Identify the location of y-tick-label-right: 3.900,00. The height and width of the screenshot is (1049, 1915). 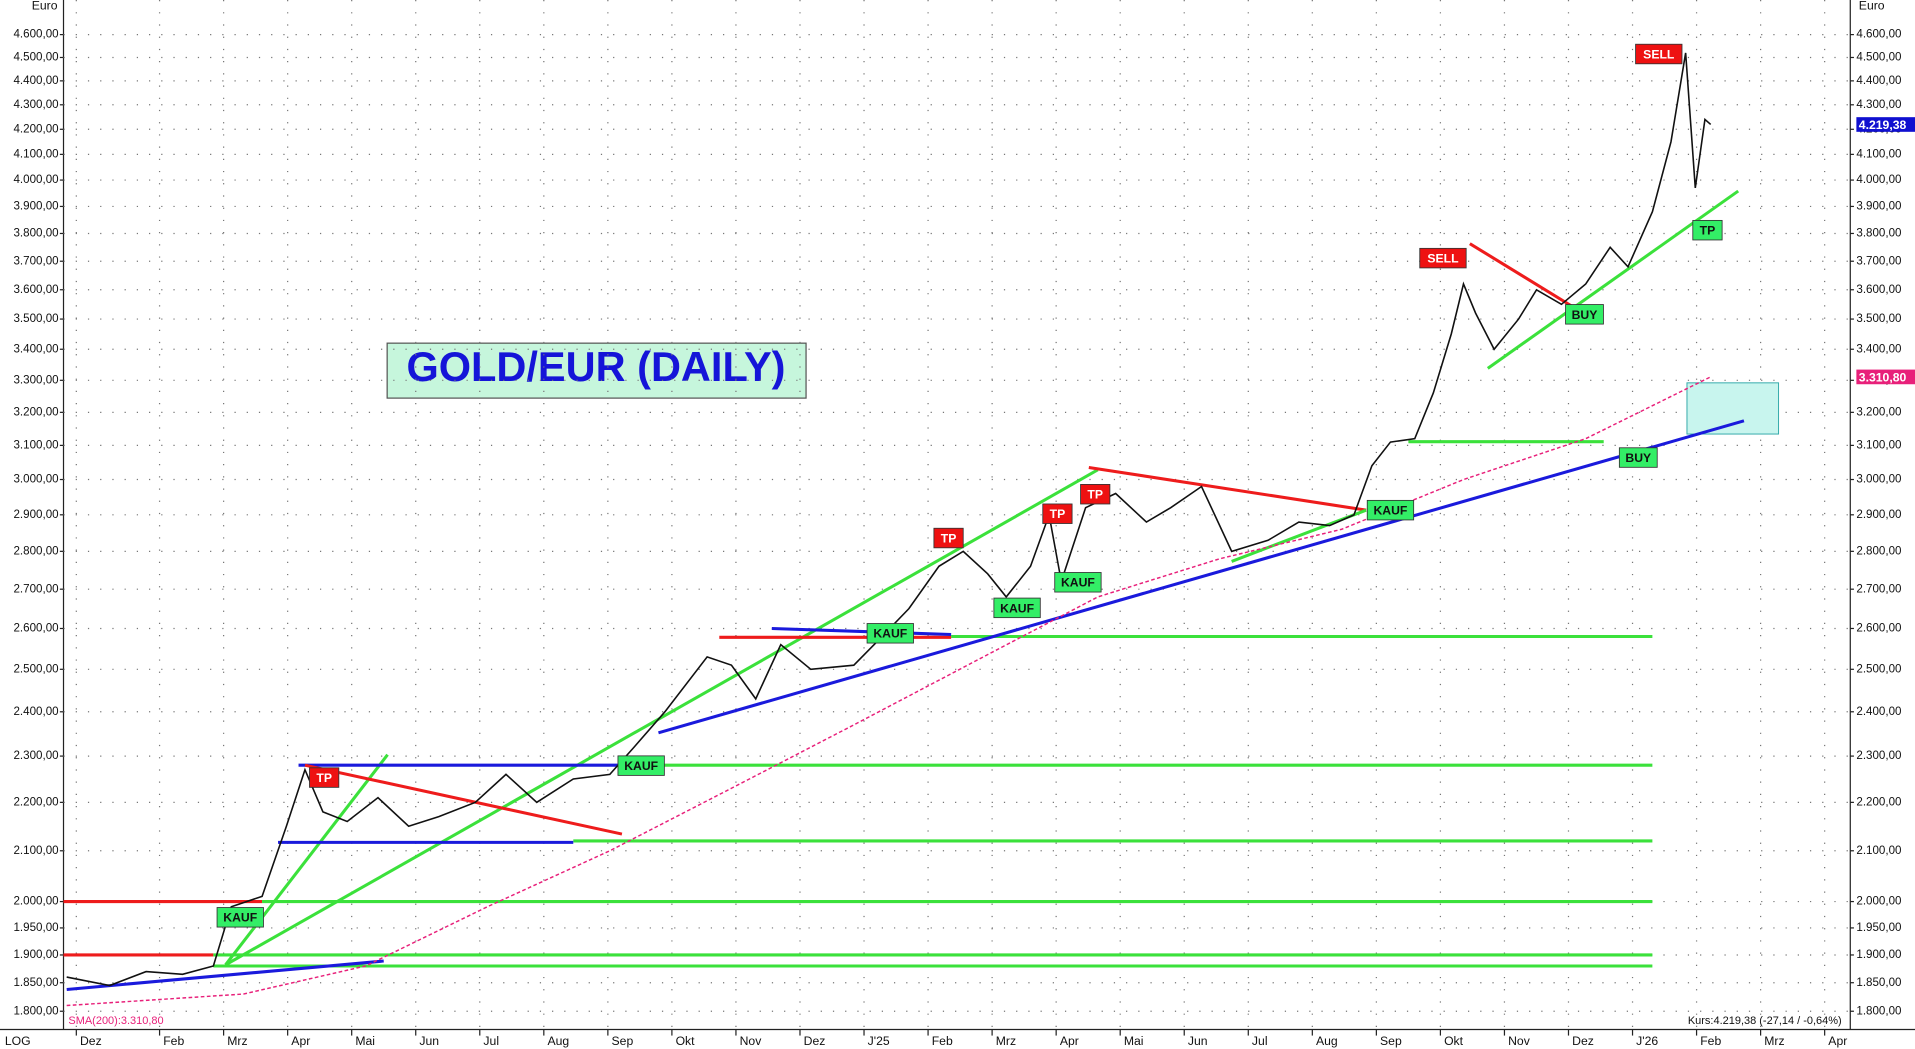
(1878, 205).